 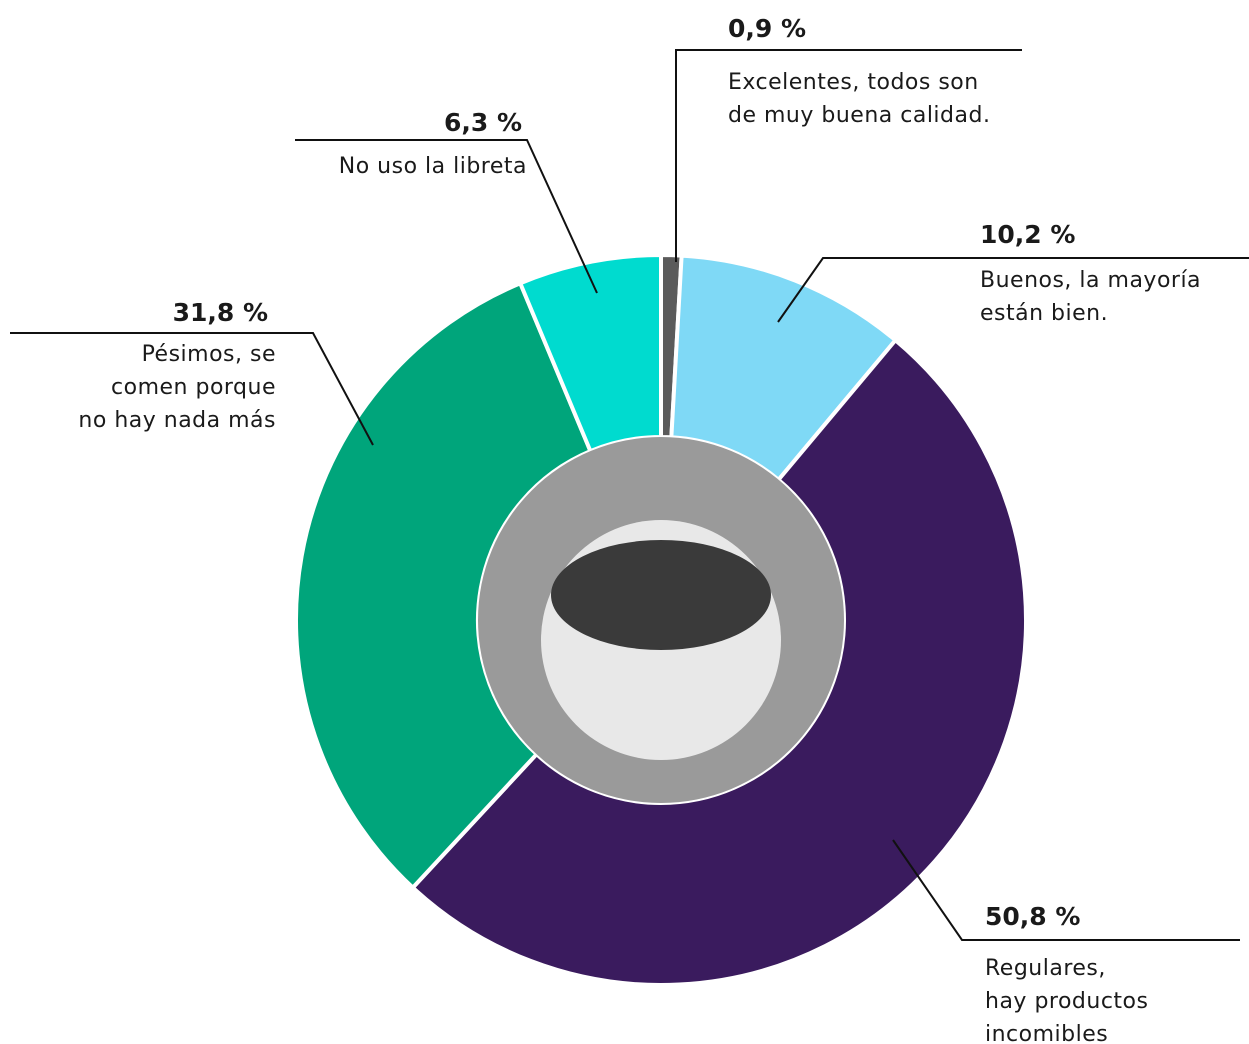 I want to click on value-label: 50,8 %, so click(x=1033, y=916).